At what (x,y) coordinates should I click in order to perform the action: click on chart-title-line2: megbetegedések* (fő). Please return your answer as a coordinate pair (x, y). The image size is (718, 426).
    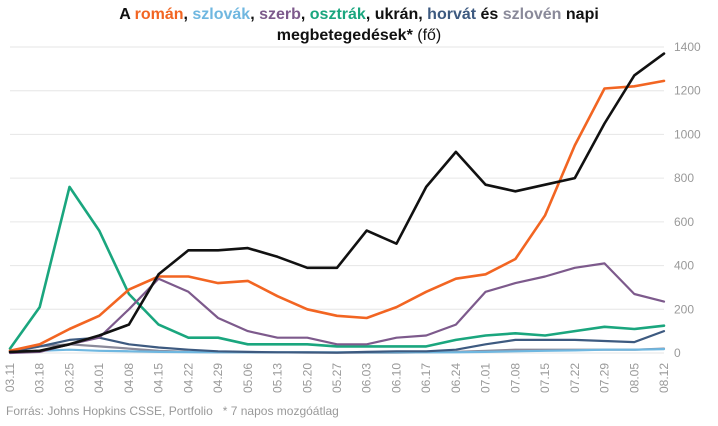
    Looking at the image, I should click on (359, 35).